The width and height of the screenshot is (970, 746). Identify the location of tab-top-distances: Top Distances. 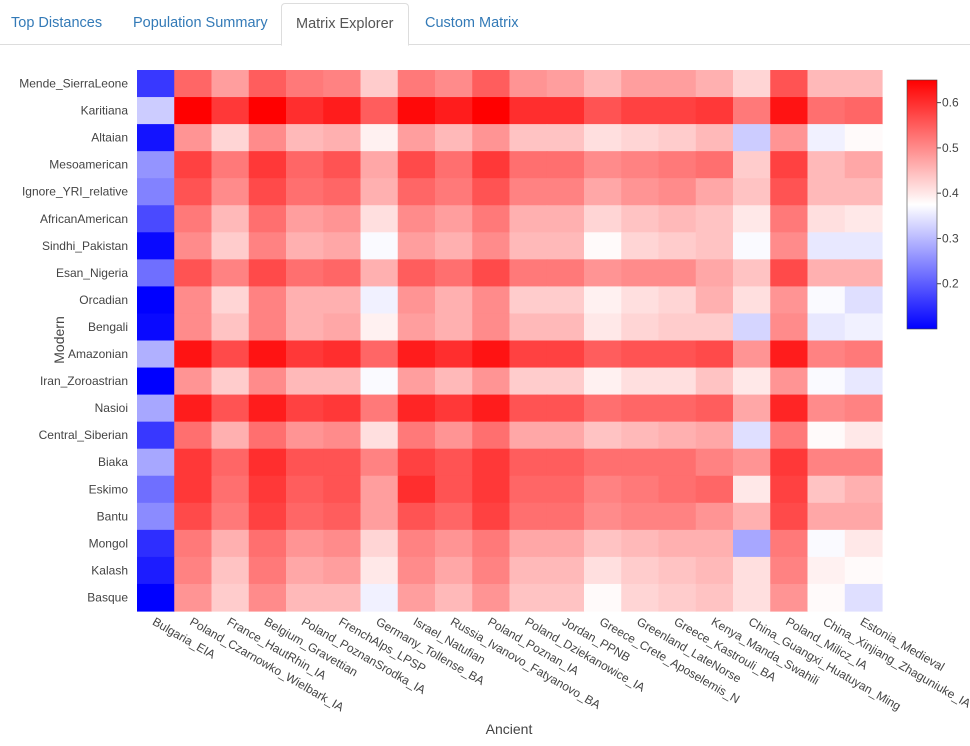
(57, 23).